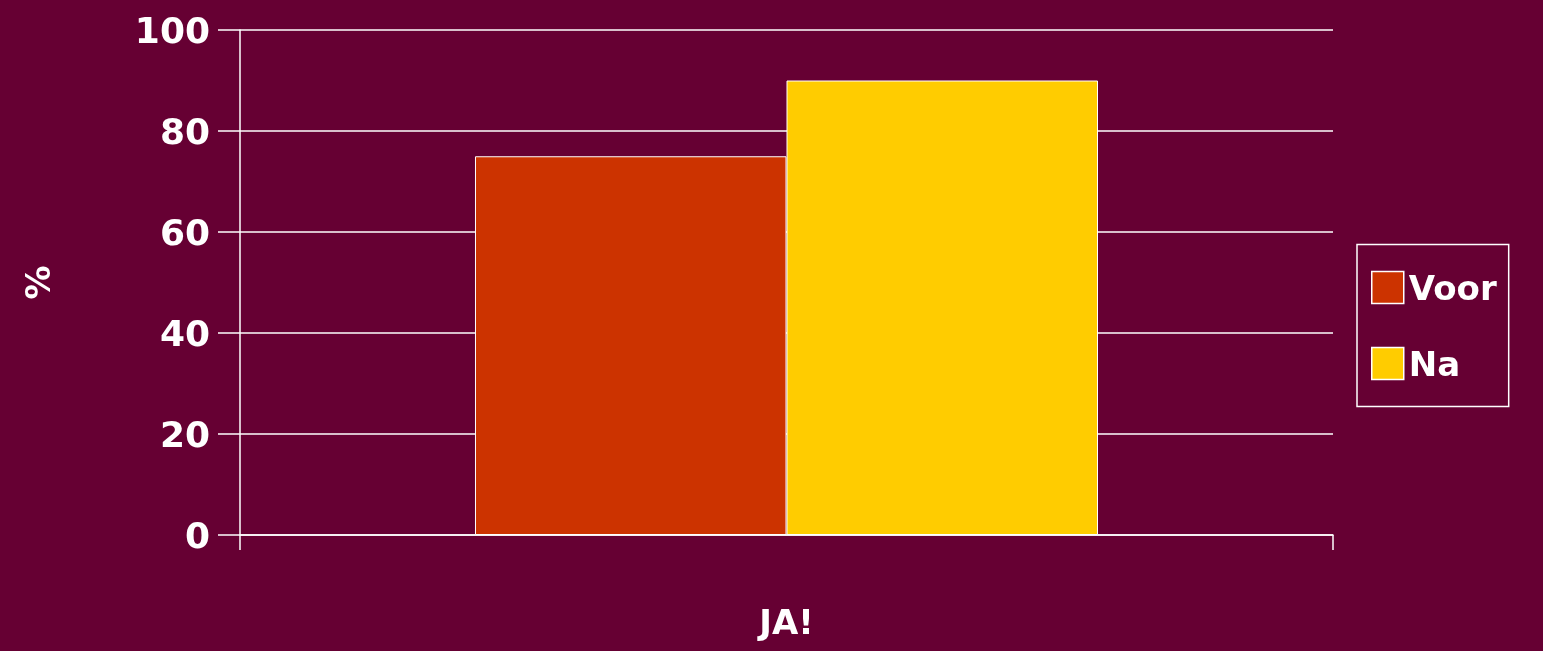 This screenshot has width=1543, height=651. What do you see at coordinates (184, 434) in the screenshot?
I see `y-tick-label: 20` at bounding box center [184, 434].